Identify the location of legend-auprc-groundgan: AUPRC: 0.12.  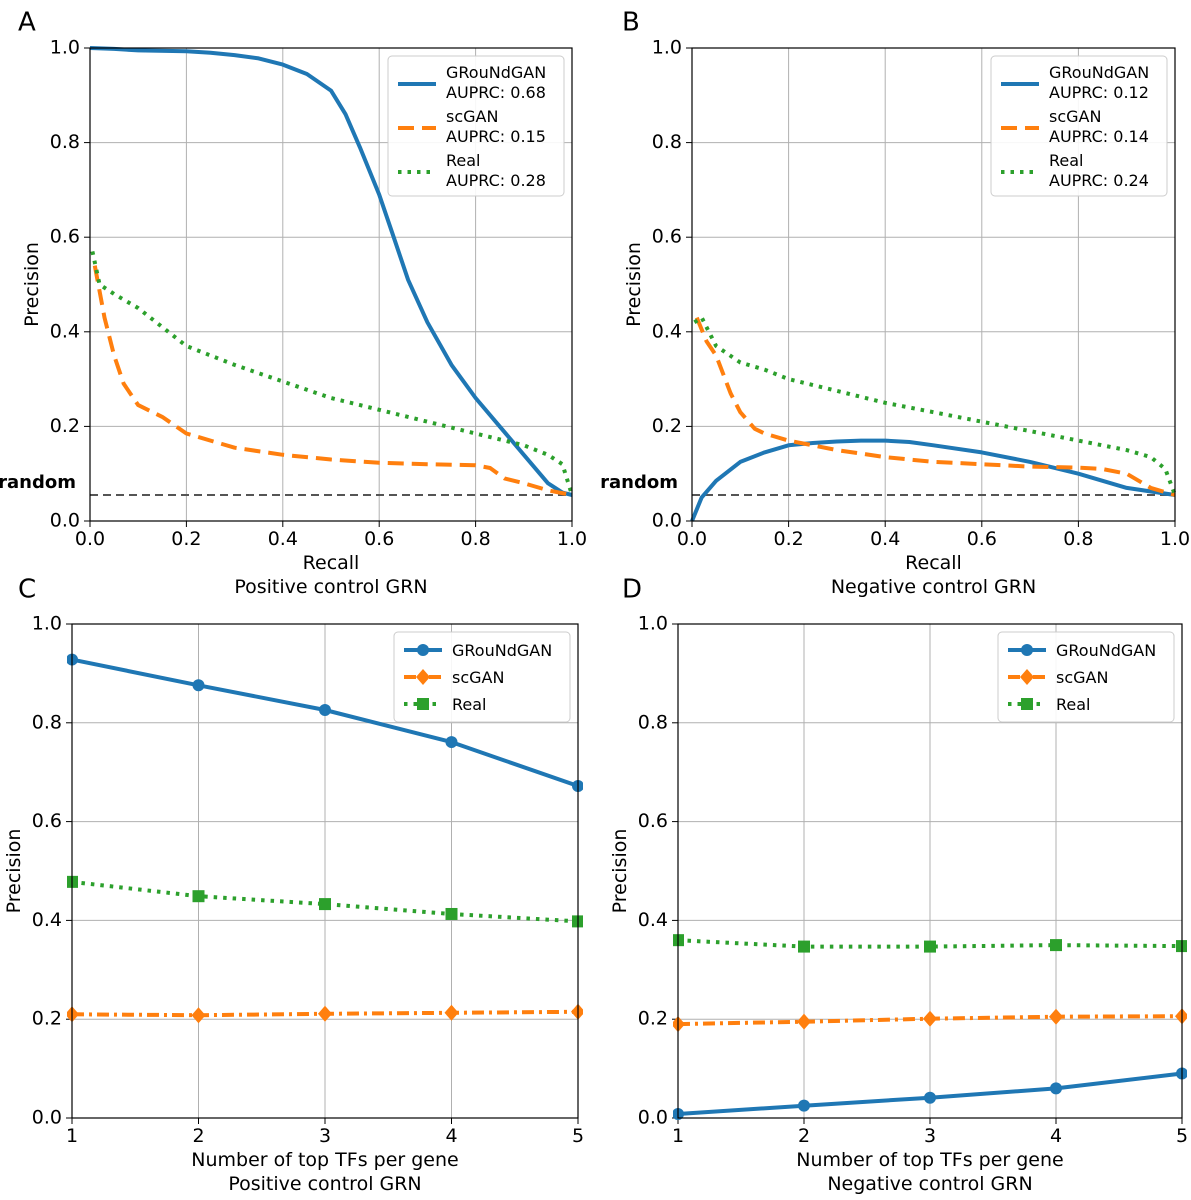
(1099, 92).